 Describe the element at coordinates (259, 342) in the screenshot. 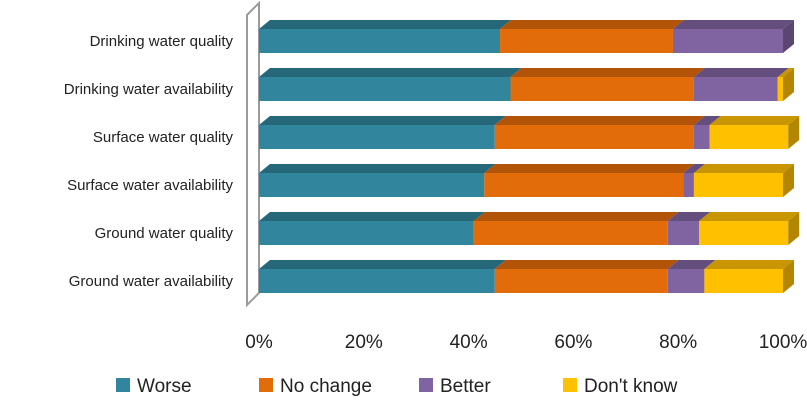

I see `x-tick-label: 0%` at that location.